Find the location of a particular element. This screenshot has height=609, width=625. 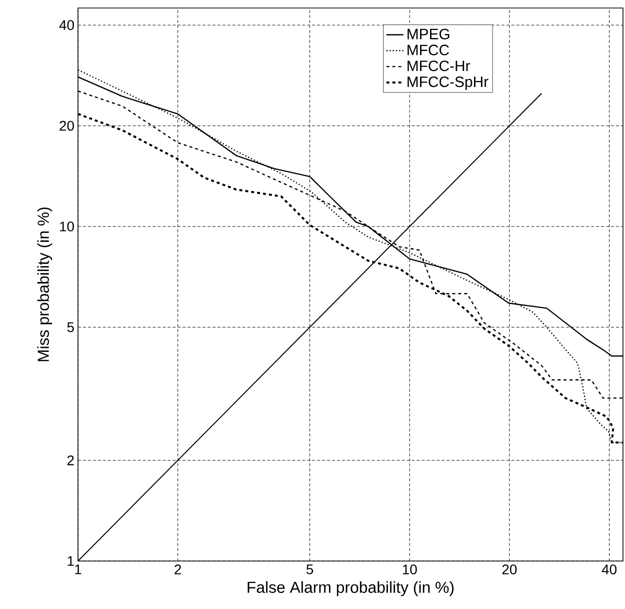

x-tick-label: 5 is located at coordinates (310, 569).